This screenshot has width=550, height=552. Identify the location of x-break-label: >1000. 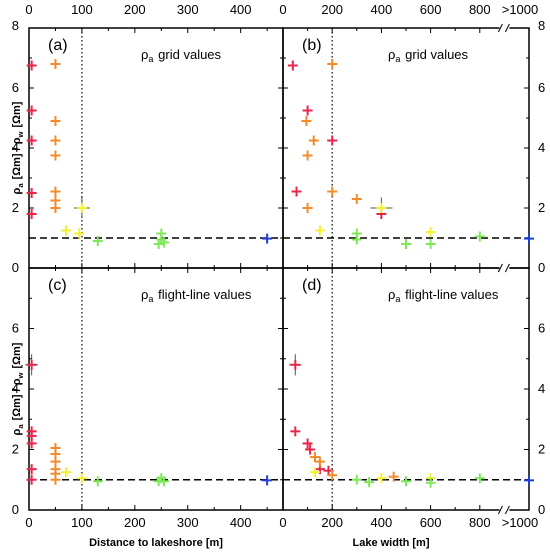
(520, 522).